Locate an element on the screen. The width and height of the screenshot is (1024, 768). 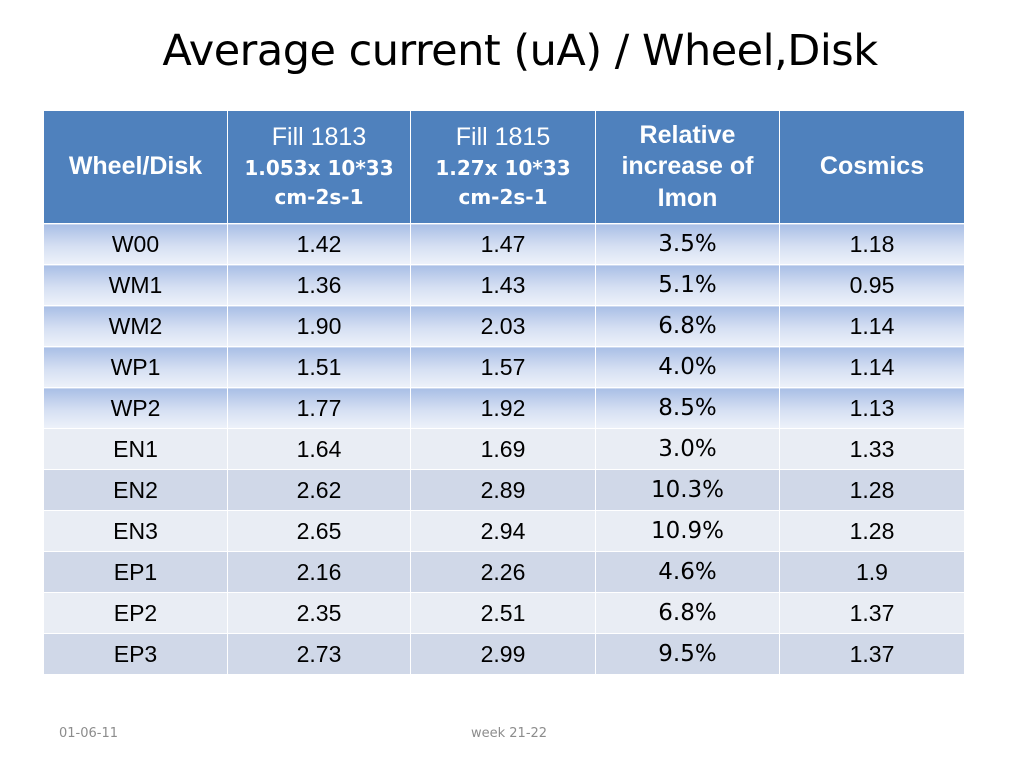
cell-fill-1815: 2.99 is located at coordinates (503, 654).